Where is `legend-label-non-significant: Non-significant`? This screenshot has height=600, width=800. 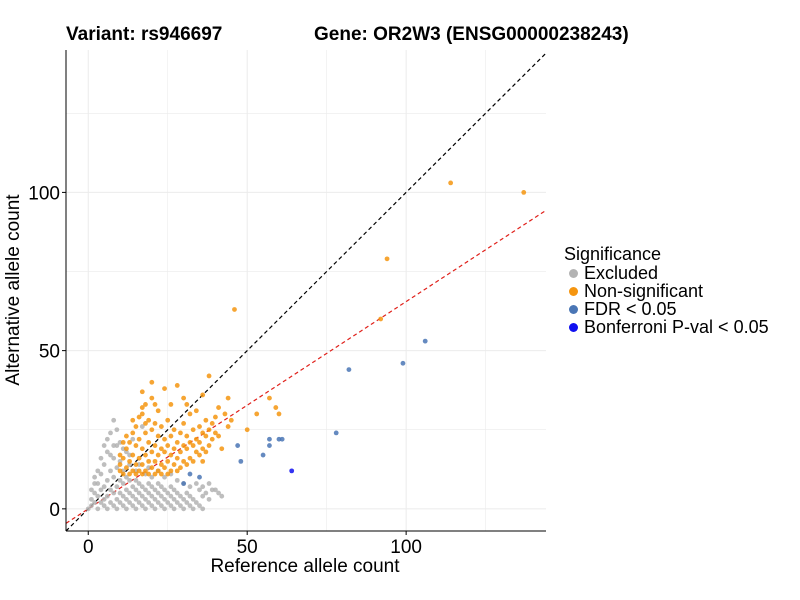
legend-label-non-significant: Non-significant is located at coordinates (644, 291).